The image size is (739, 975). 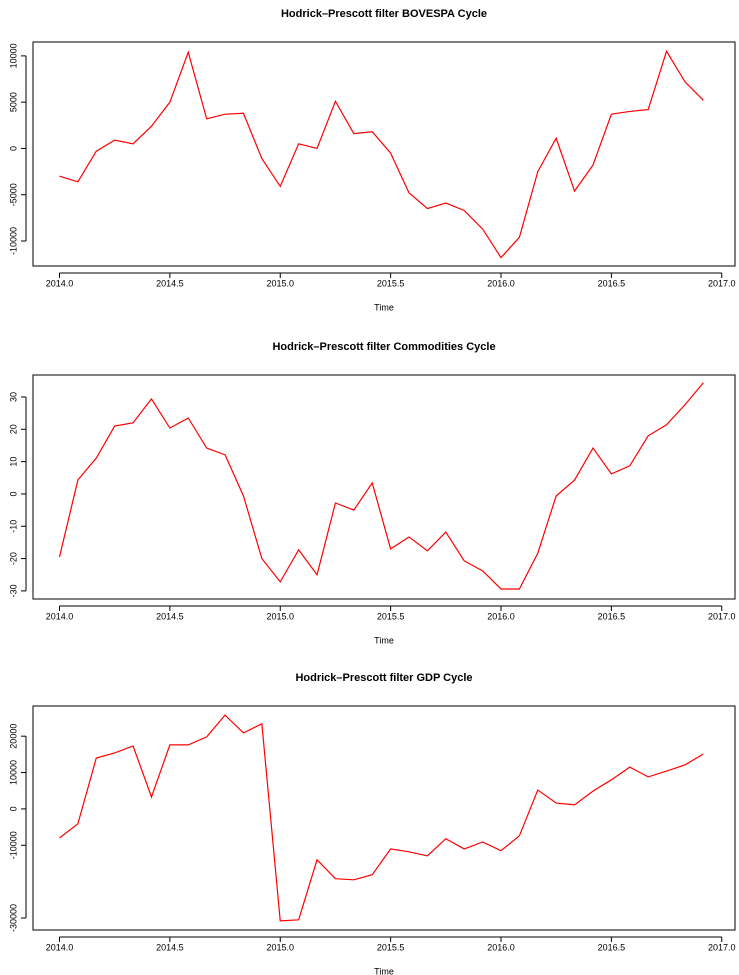 What do you see at coordinates (13, 918) in the screenshot?
I see `y-tick-label: -30000` at bounding box center [13, 918].